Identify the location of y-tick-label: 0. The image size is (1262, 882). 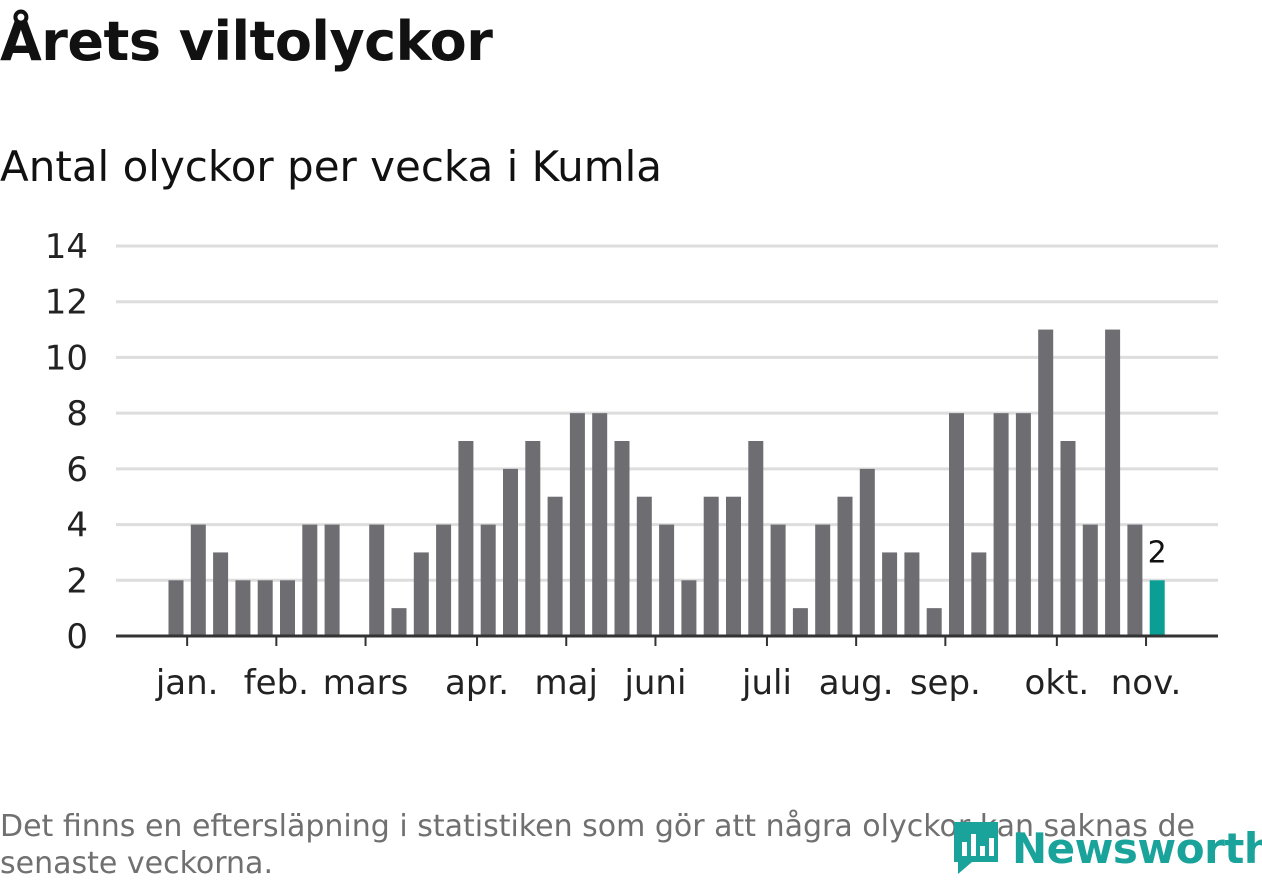
(77, 637).